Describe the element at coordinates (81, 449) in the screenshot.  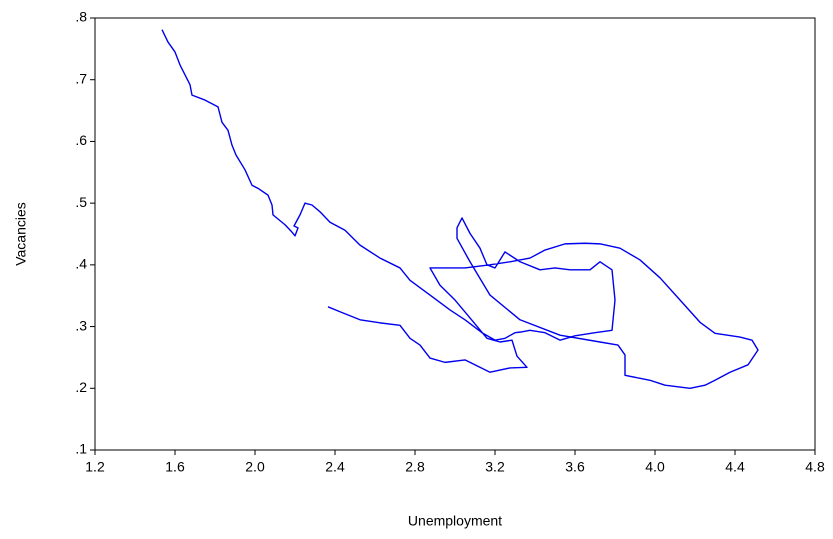
I see `y-tick-label: .1` at that location.